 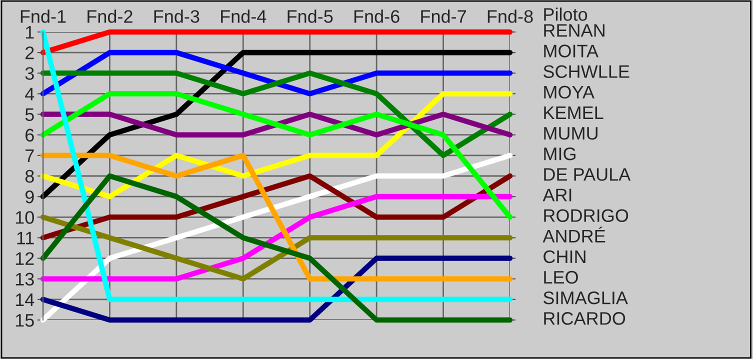 I want to click on series-label: MUMU, so click(x=571, y=133).